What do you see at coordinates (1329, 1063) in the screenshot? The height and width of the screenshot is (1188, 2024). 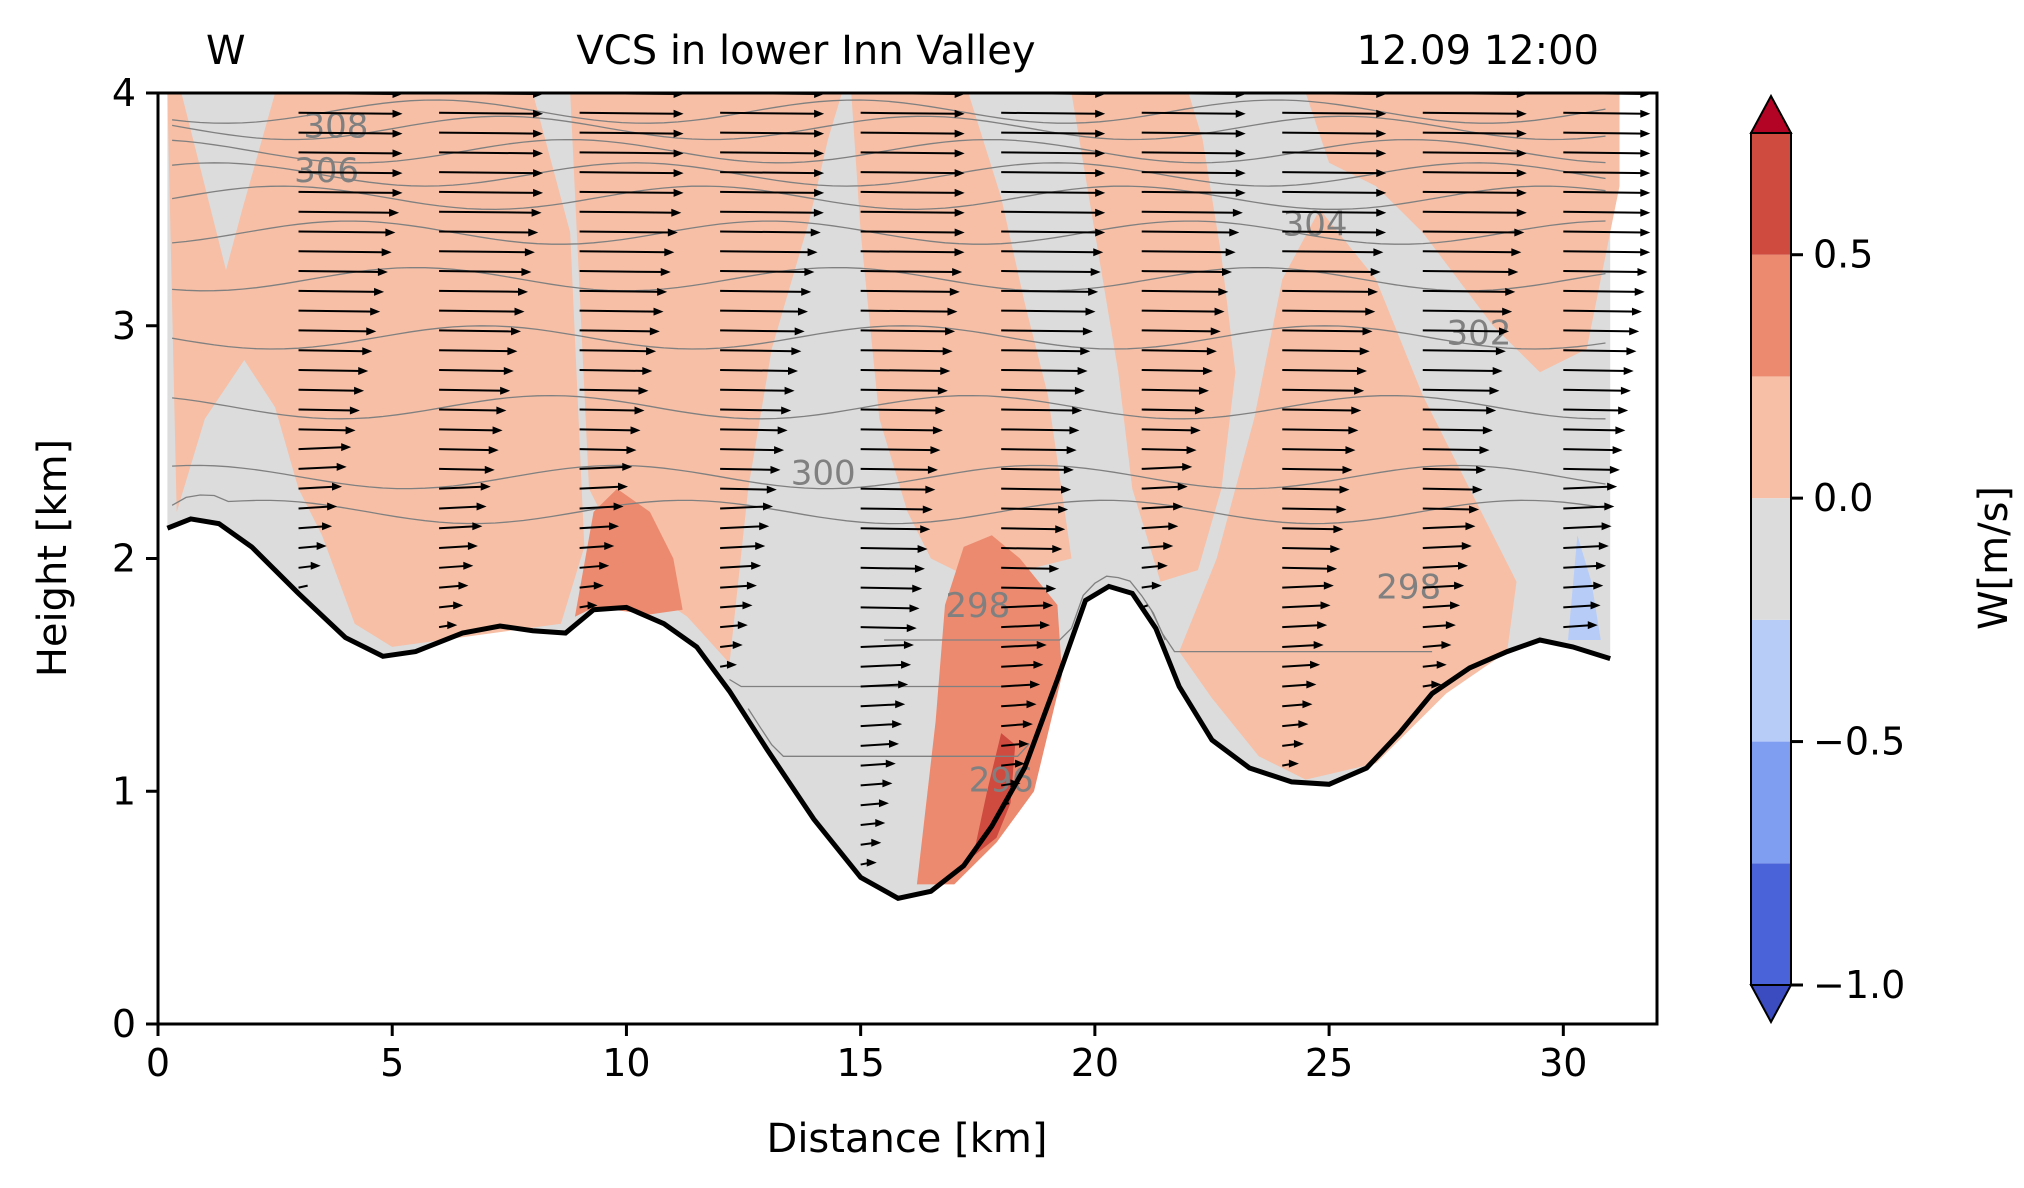 I see `x-tick-label: 25` at bounding box center [1329, 1063].